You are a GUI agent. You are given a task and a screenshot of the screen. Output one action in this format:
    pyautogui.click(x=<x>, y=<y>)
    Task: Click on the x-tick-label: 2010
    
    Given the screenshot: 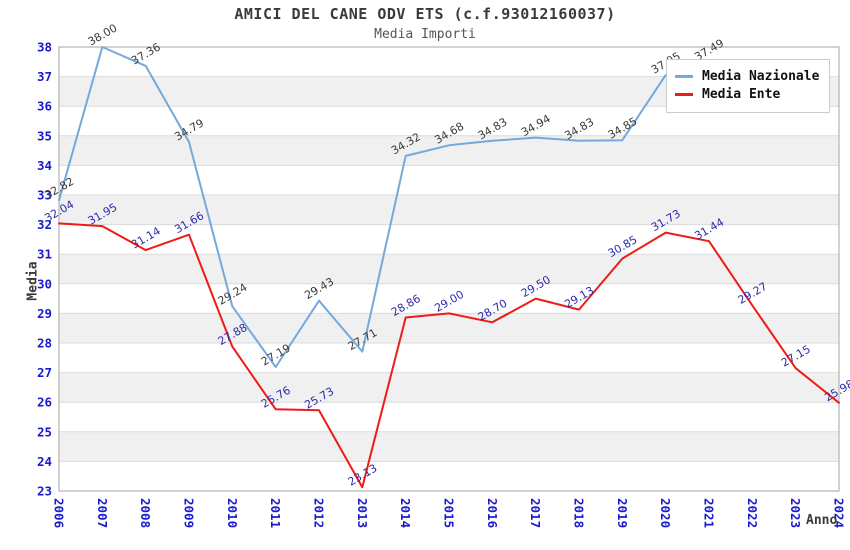 What is the action you would take?
    pyautogui.click(x=232, y=513)
    